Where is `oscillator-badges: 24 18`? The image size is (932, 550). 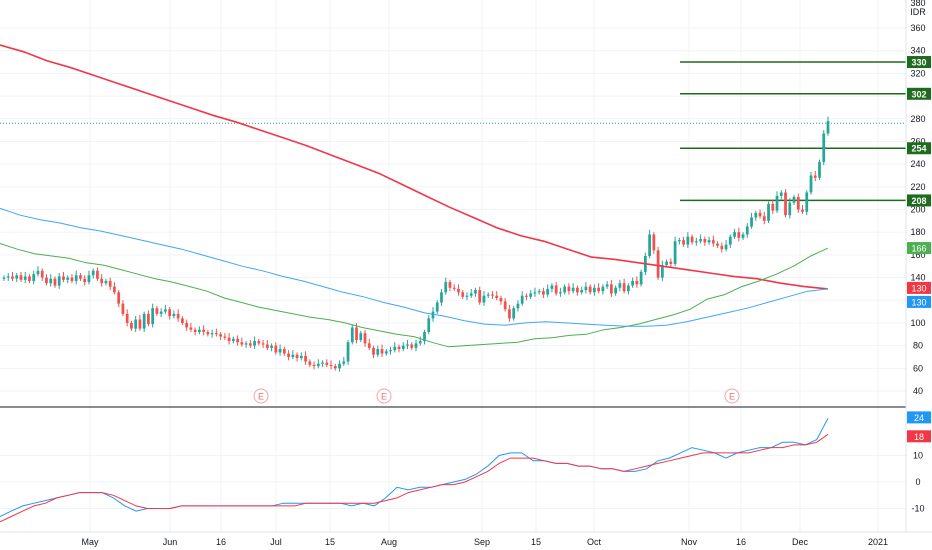
oscillator-badges: 24 18 is located at coordinates (919, 427).